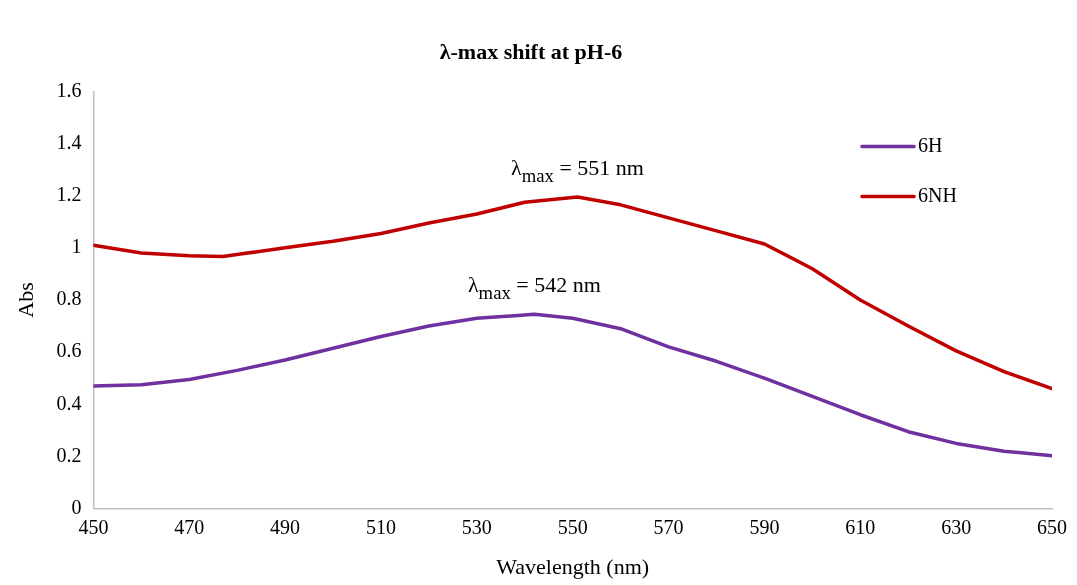 The image size is (1077, 585). What do you see at coordinates (76, 246) in the screenshot?
I see `y-tick-label: 1` at bounding box center [76, 246].